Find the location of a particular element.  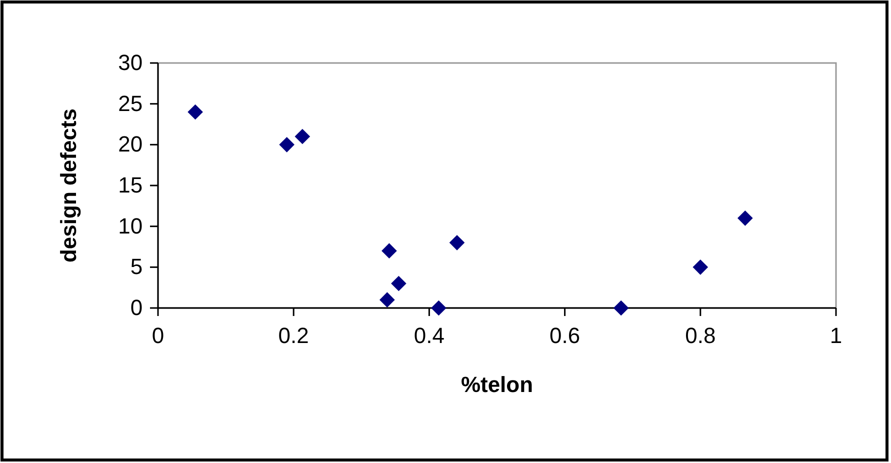

y-axis-title: design defects is located at coordinates (68, 185).